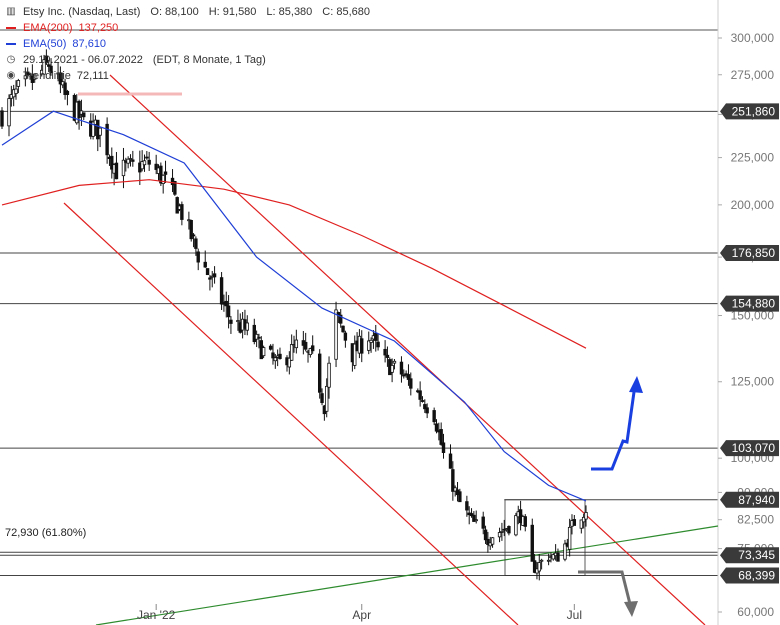  I want to click on x-tick-label: Apr, so click(361, 615).